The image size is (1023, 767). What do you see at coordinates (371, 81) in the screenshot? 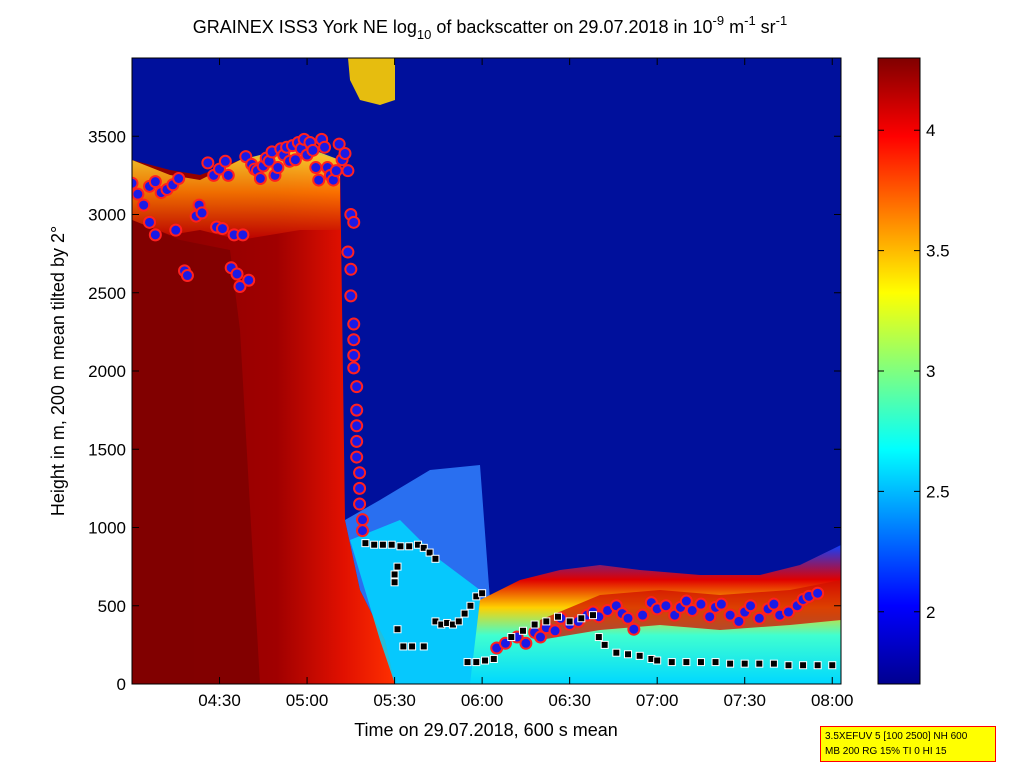
I see `upper-plume` at bounding box center [371, 81].